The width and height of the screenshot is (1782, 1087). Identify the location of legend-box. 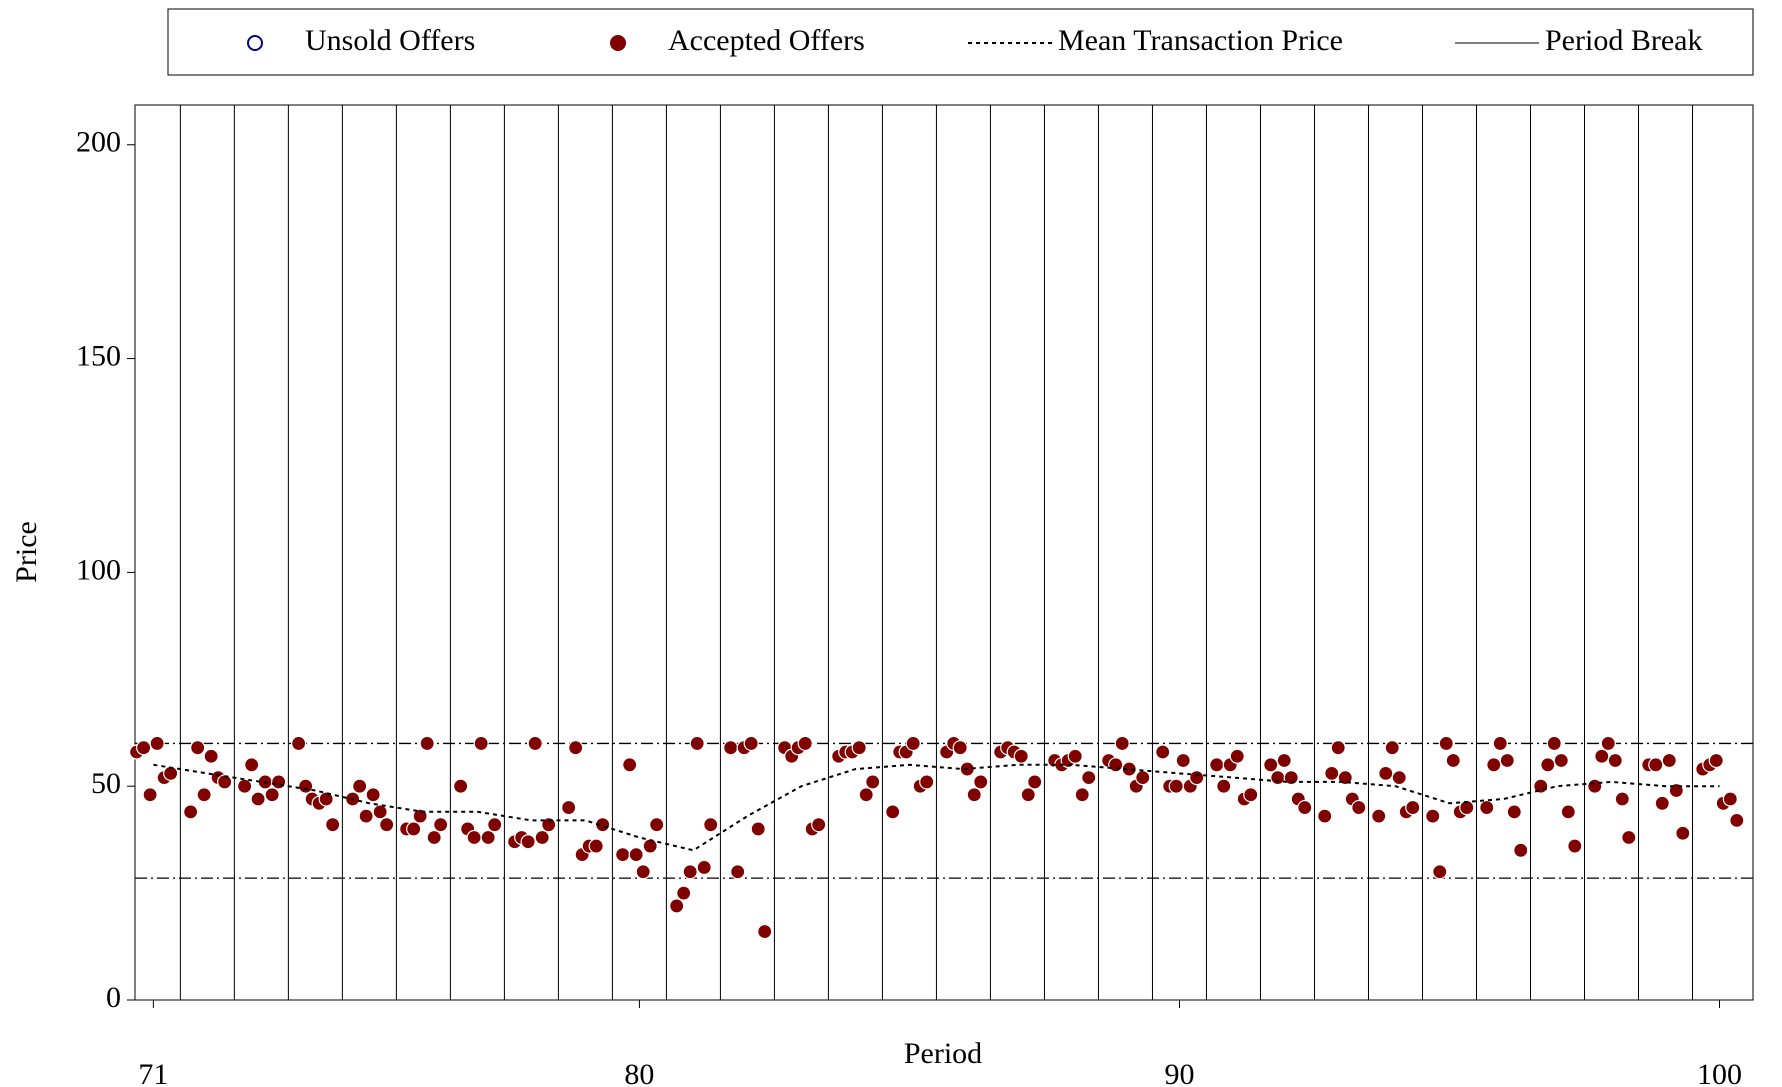
(960, 42).